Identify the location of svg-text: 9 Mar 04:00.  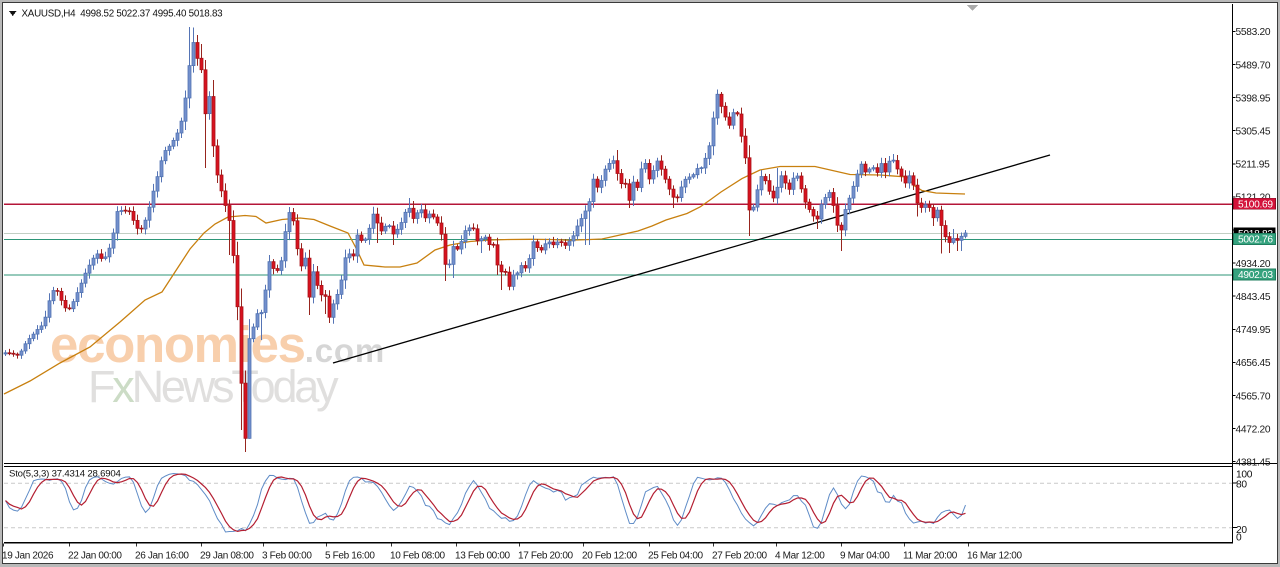
(865, 556).